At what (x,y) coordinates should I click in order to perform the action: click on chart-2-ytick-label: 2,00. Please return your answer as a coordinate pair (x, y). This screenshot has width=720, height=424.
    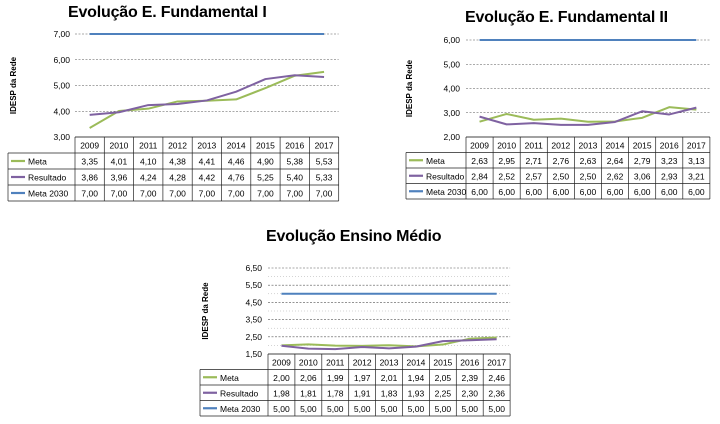
    Looking at the image, I should click on (451, 137).